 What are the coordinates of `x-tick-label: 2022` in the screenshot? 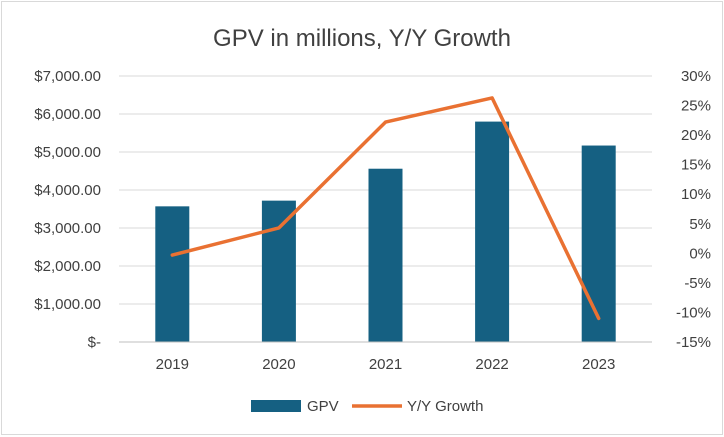 It's located at (491, 364).